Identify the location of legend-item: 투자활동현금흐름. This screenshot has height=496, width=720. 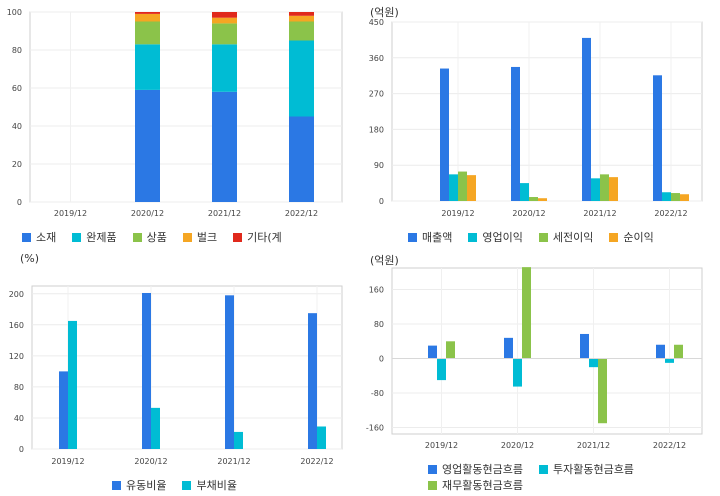
(586, 469).